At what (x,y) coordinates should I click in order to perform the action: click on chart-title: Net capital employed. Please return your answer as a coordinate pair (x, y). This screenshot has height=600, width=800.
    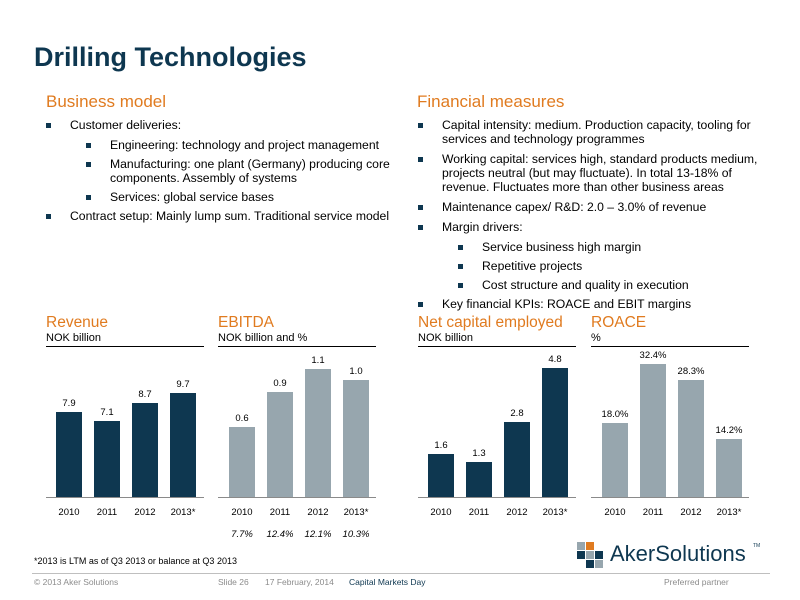
    Looking at the image, I should click on (490, 322).